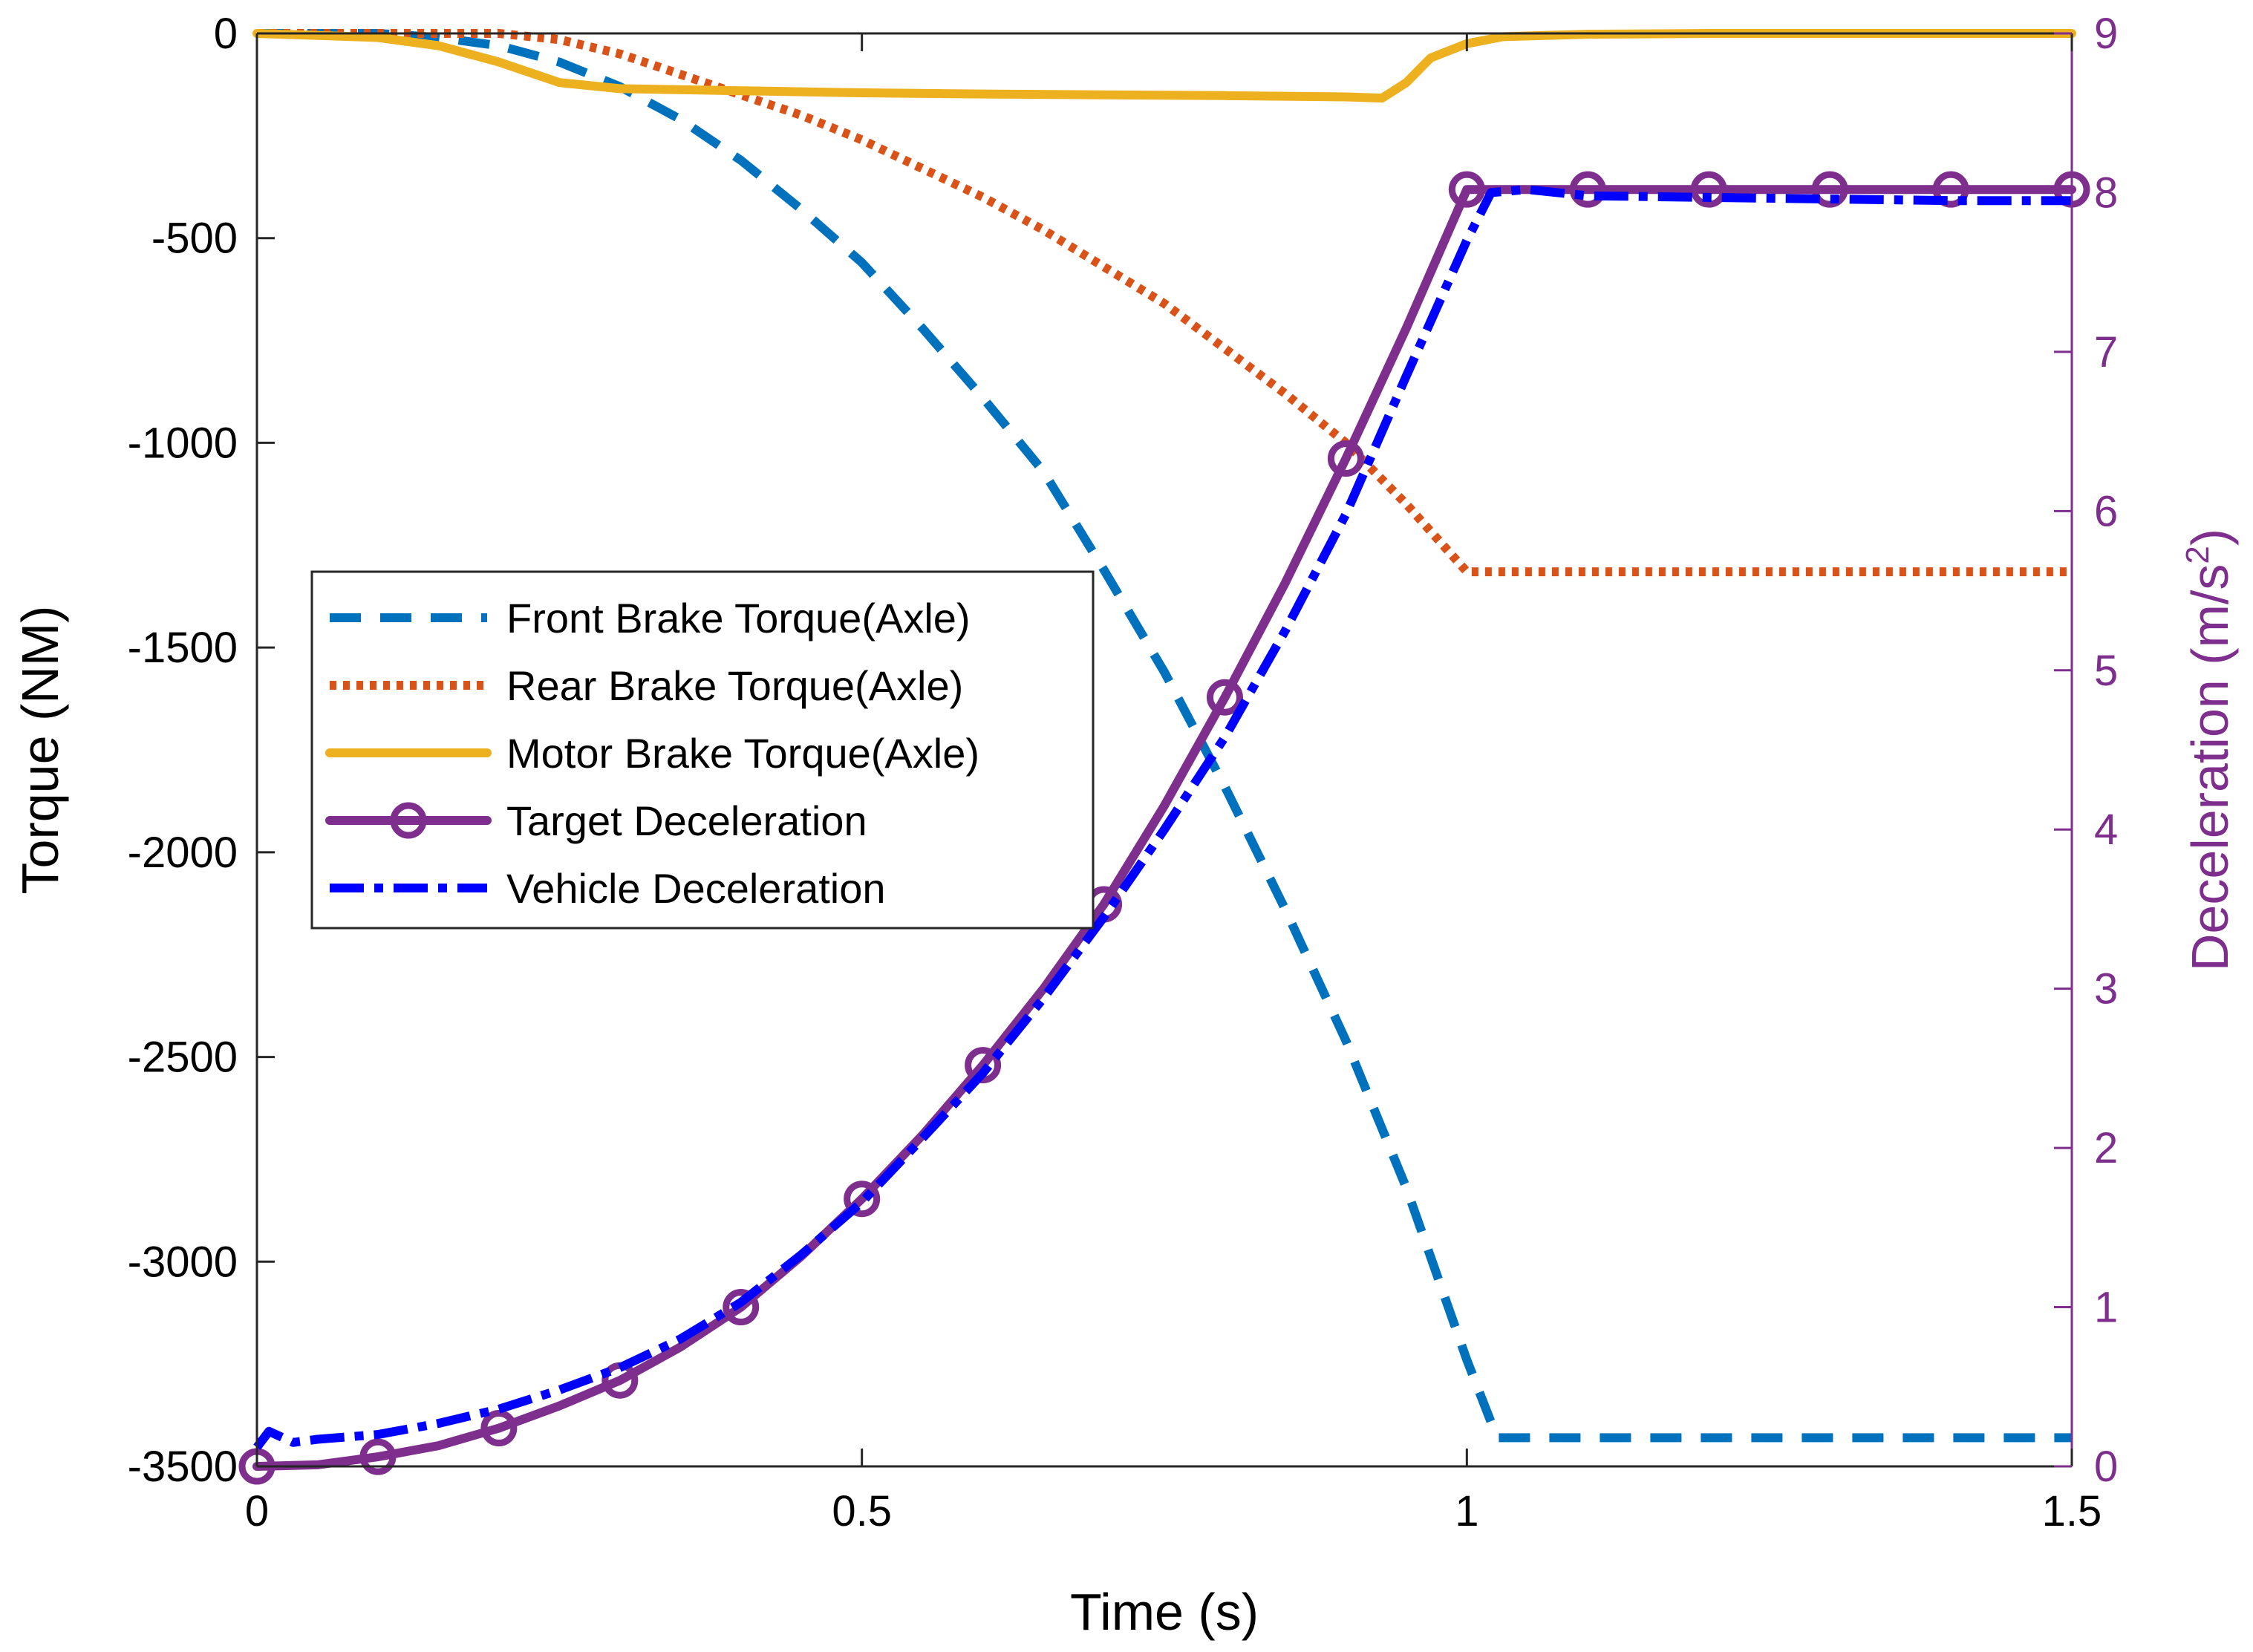 This screenshot has width=2253, height=1652. What do you see at coordinates (183, 1467) in the screenshot?
I see `y-left-tick-label: -3500` at bounding box center [183, 1467].